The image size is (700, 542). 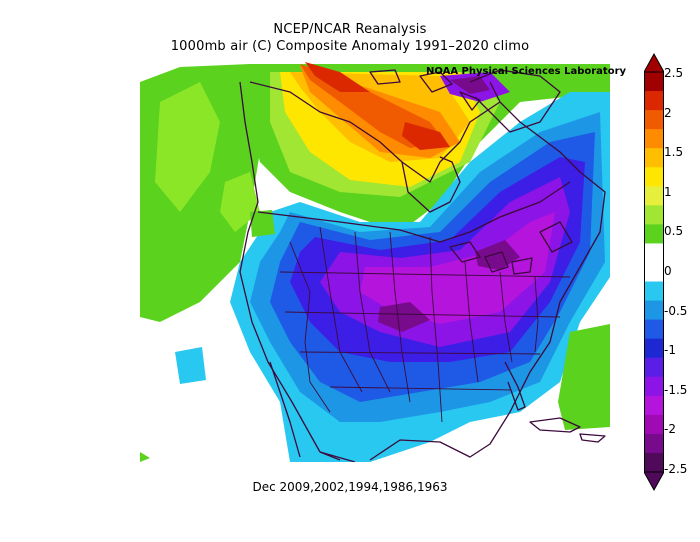 What do you see at coordinates (668, 191) in the screenshot?
I see `colorbar-tick-label: 1` at bounding box center [668, 191].